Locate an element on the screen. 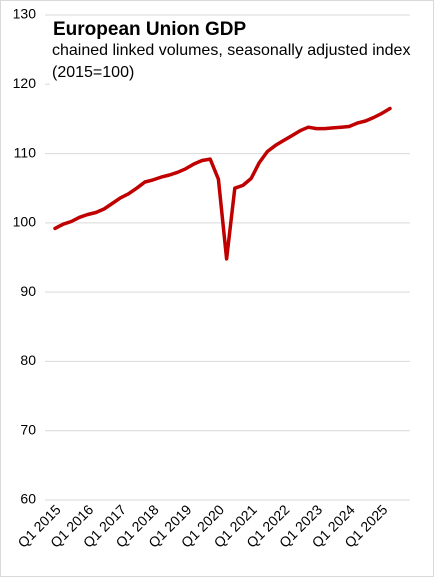 The width and height of the screenshot is (434, 577). y-tick-label: 80 is located at coordinates (28, 360).